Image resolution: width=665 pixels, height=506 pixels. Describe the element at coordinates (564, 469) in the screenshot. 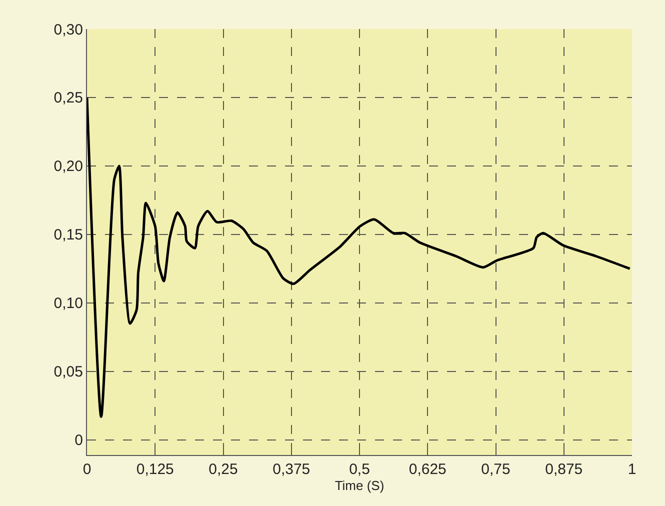

I see `x-tick-label: 0,875` at that location.